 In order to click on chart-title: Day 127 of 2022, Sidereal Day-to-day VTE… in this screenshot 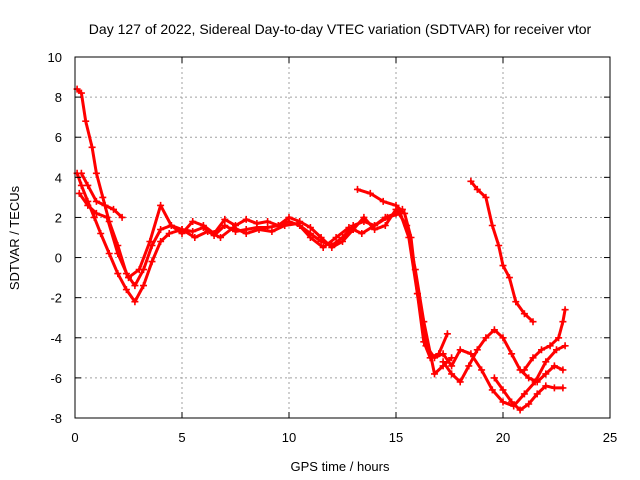, I will do `click(340, 29)`.